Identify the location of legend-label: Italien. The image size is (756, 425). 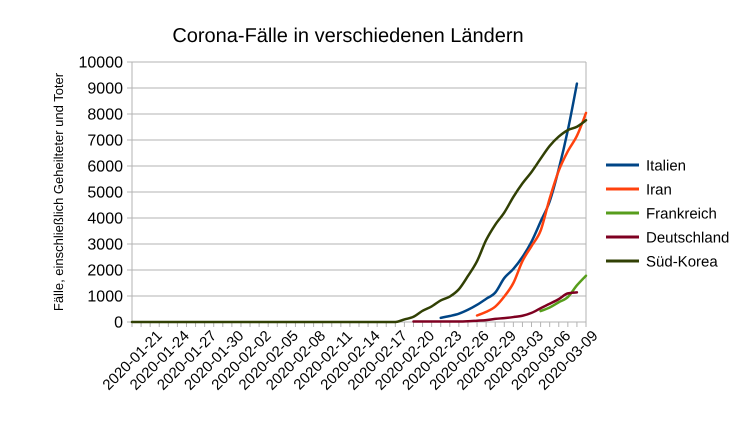
(666, 165).